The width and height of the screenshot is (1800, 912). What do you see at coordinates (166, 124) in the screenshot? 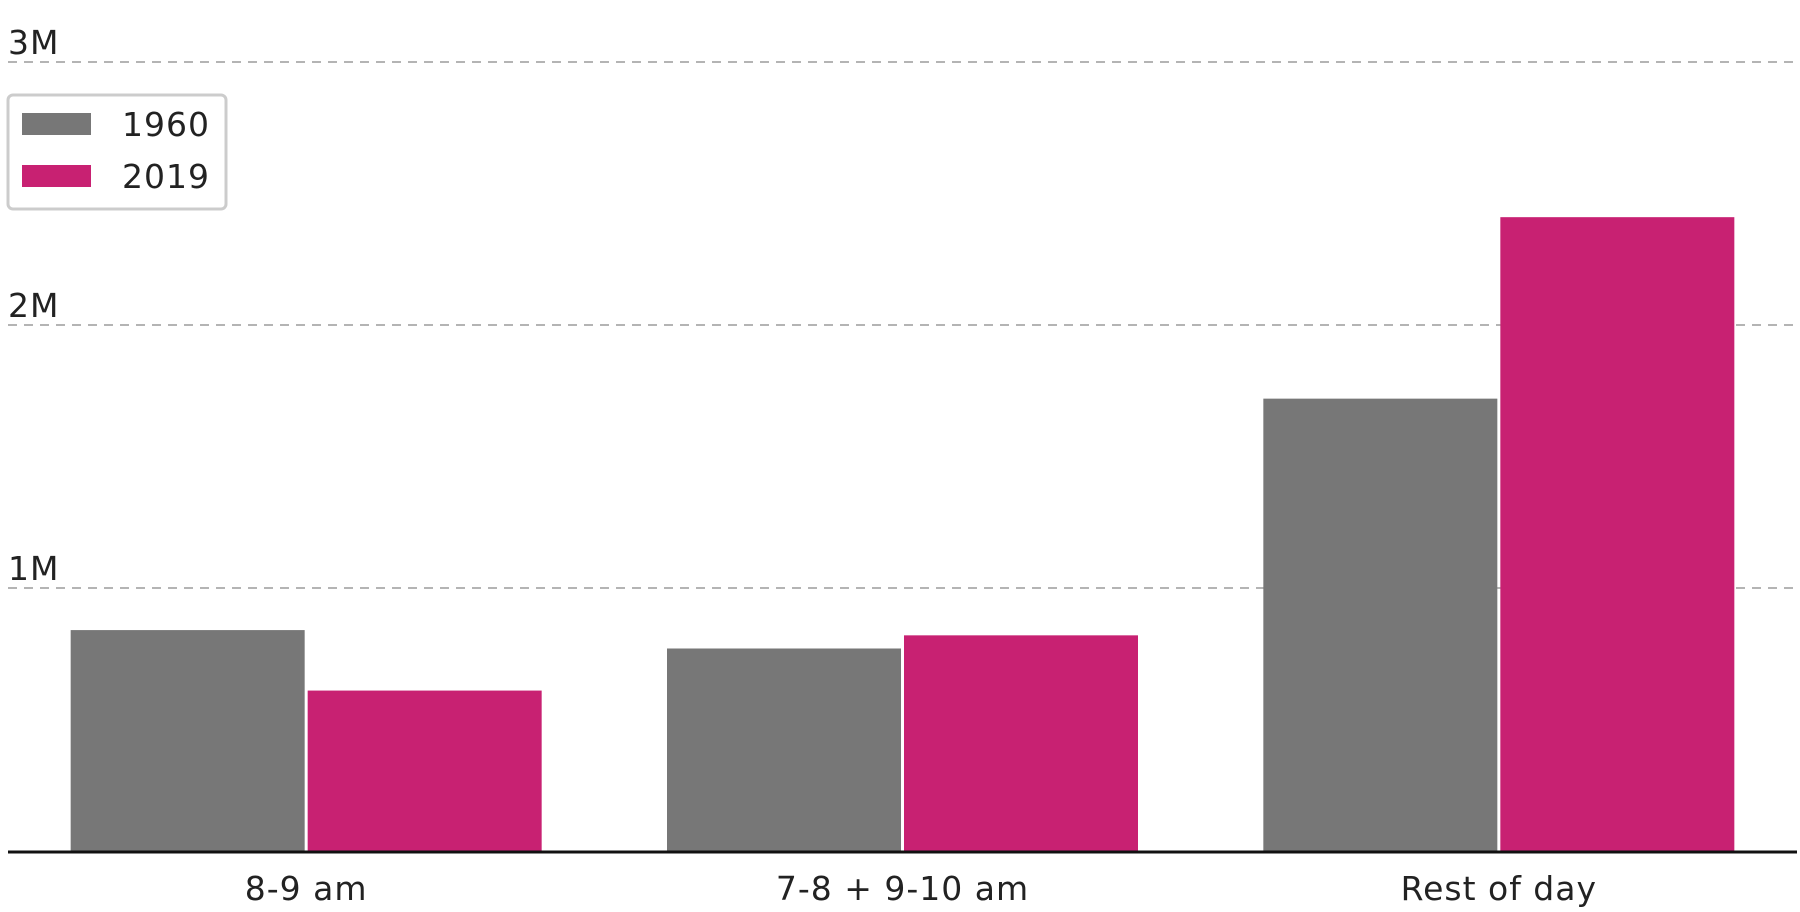
I see `legend-label: 1960` at bounding box center [166, 124].